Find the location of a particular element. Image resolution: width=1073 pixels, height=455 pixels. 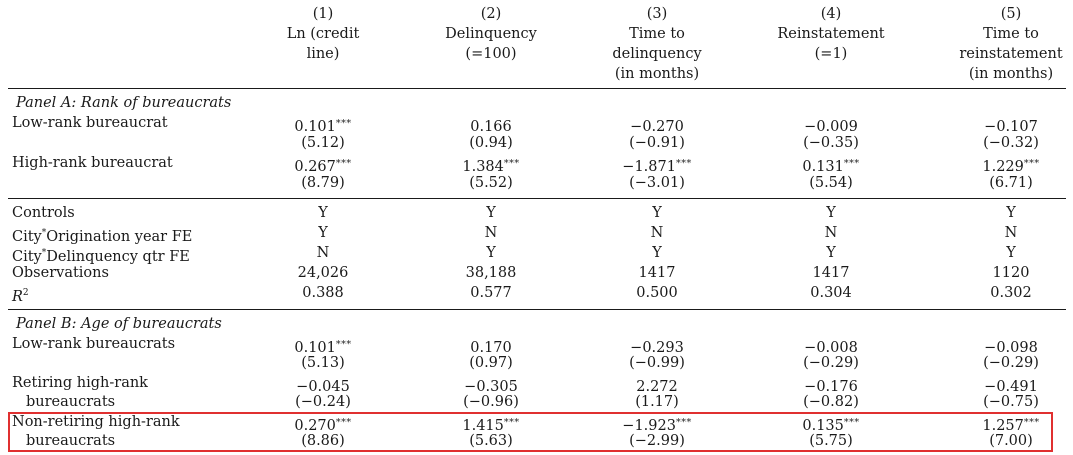

estimate-cell: 0.131*** is located at coordinates (831, 166).